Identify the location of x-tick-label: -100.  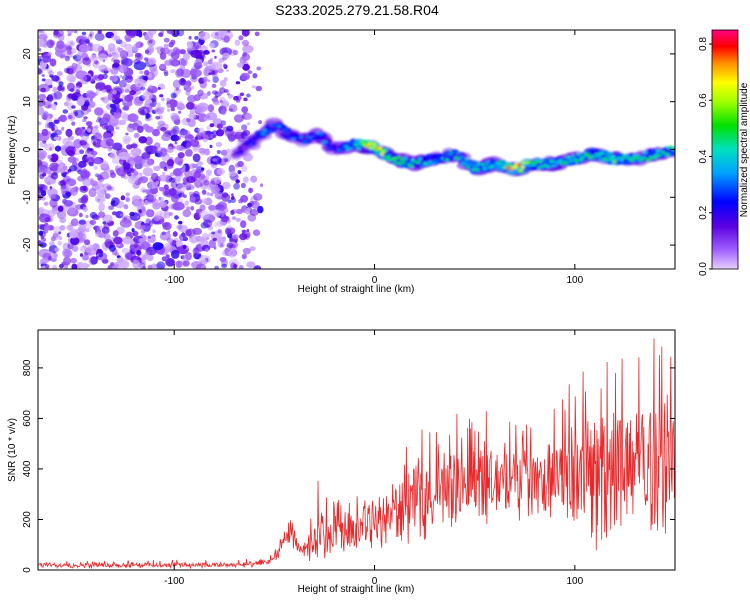
(174, 581).